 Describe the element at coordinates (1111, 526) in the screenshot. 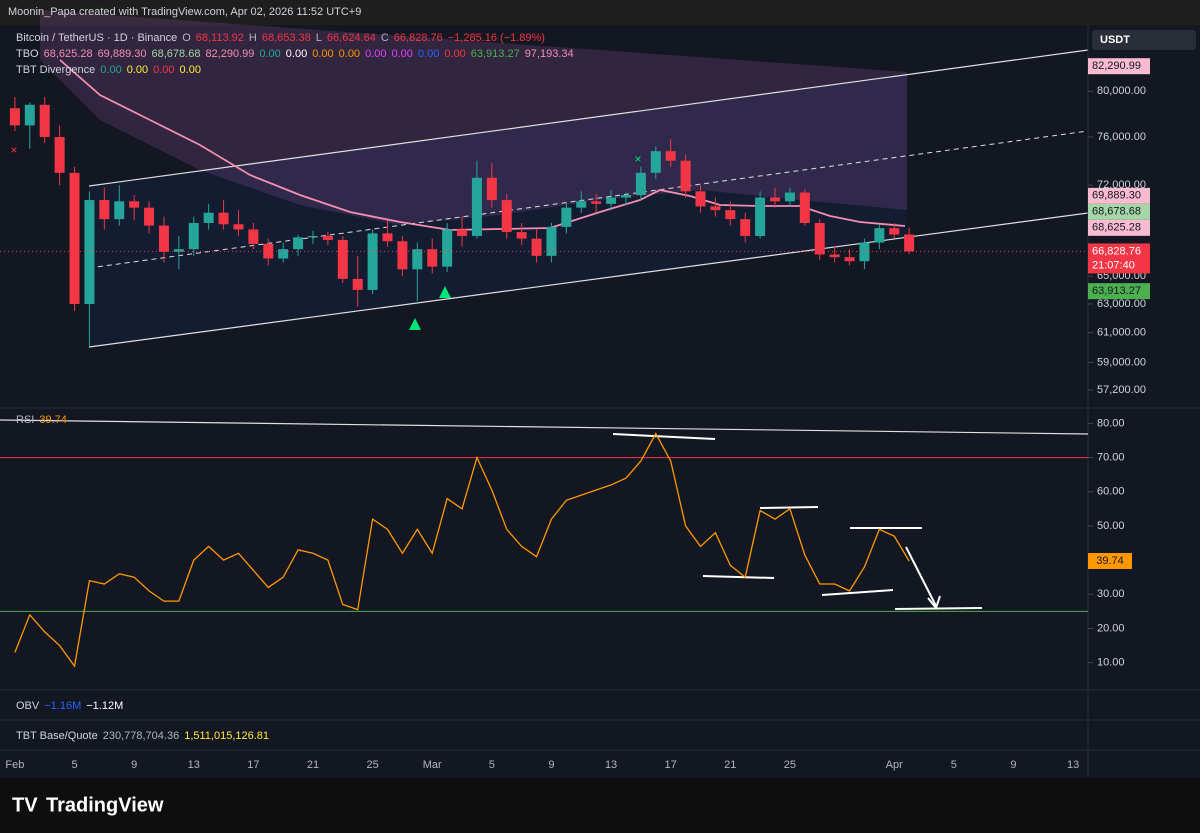

I see `y-tick-label: 50.00` at that location.